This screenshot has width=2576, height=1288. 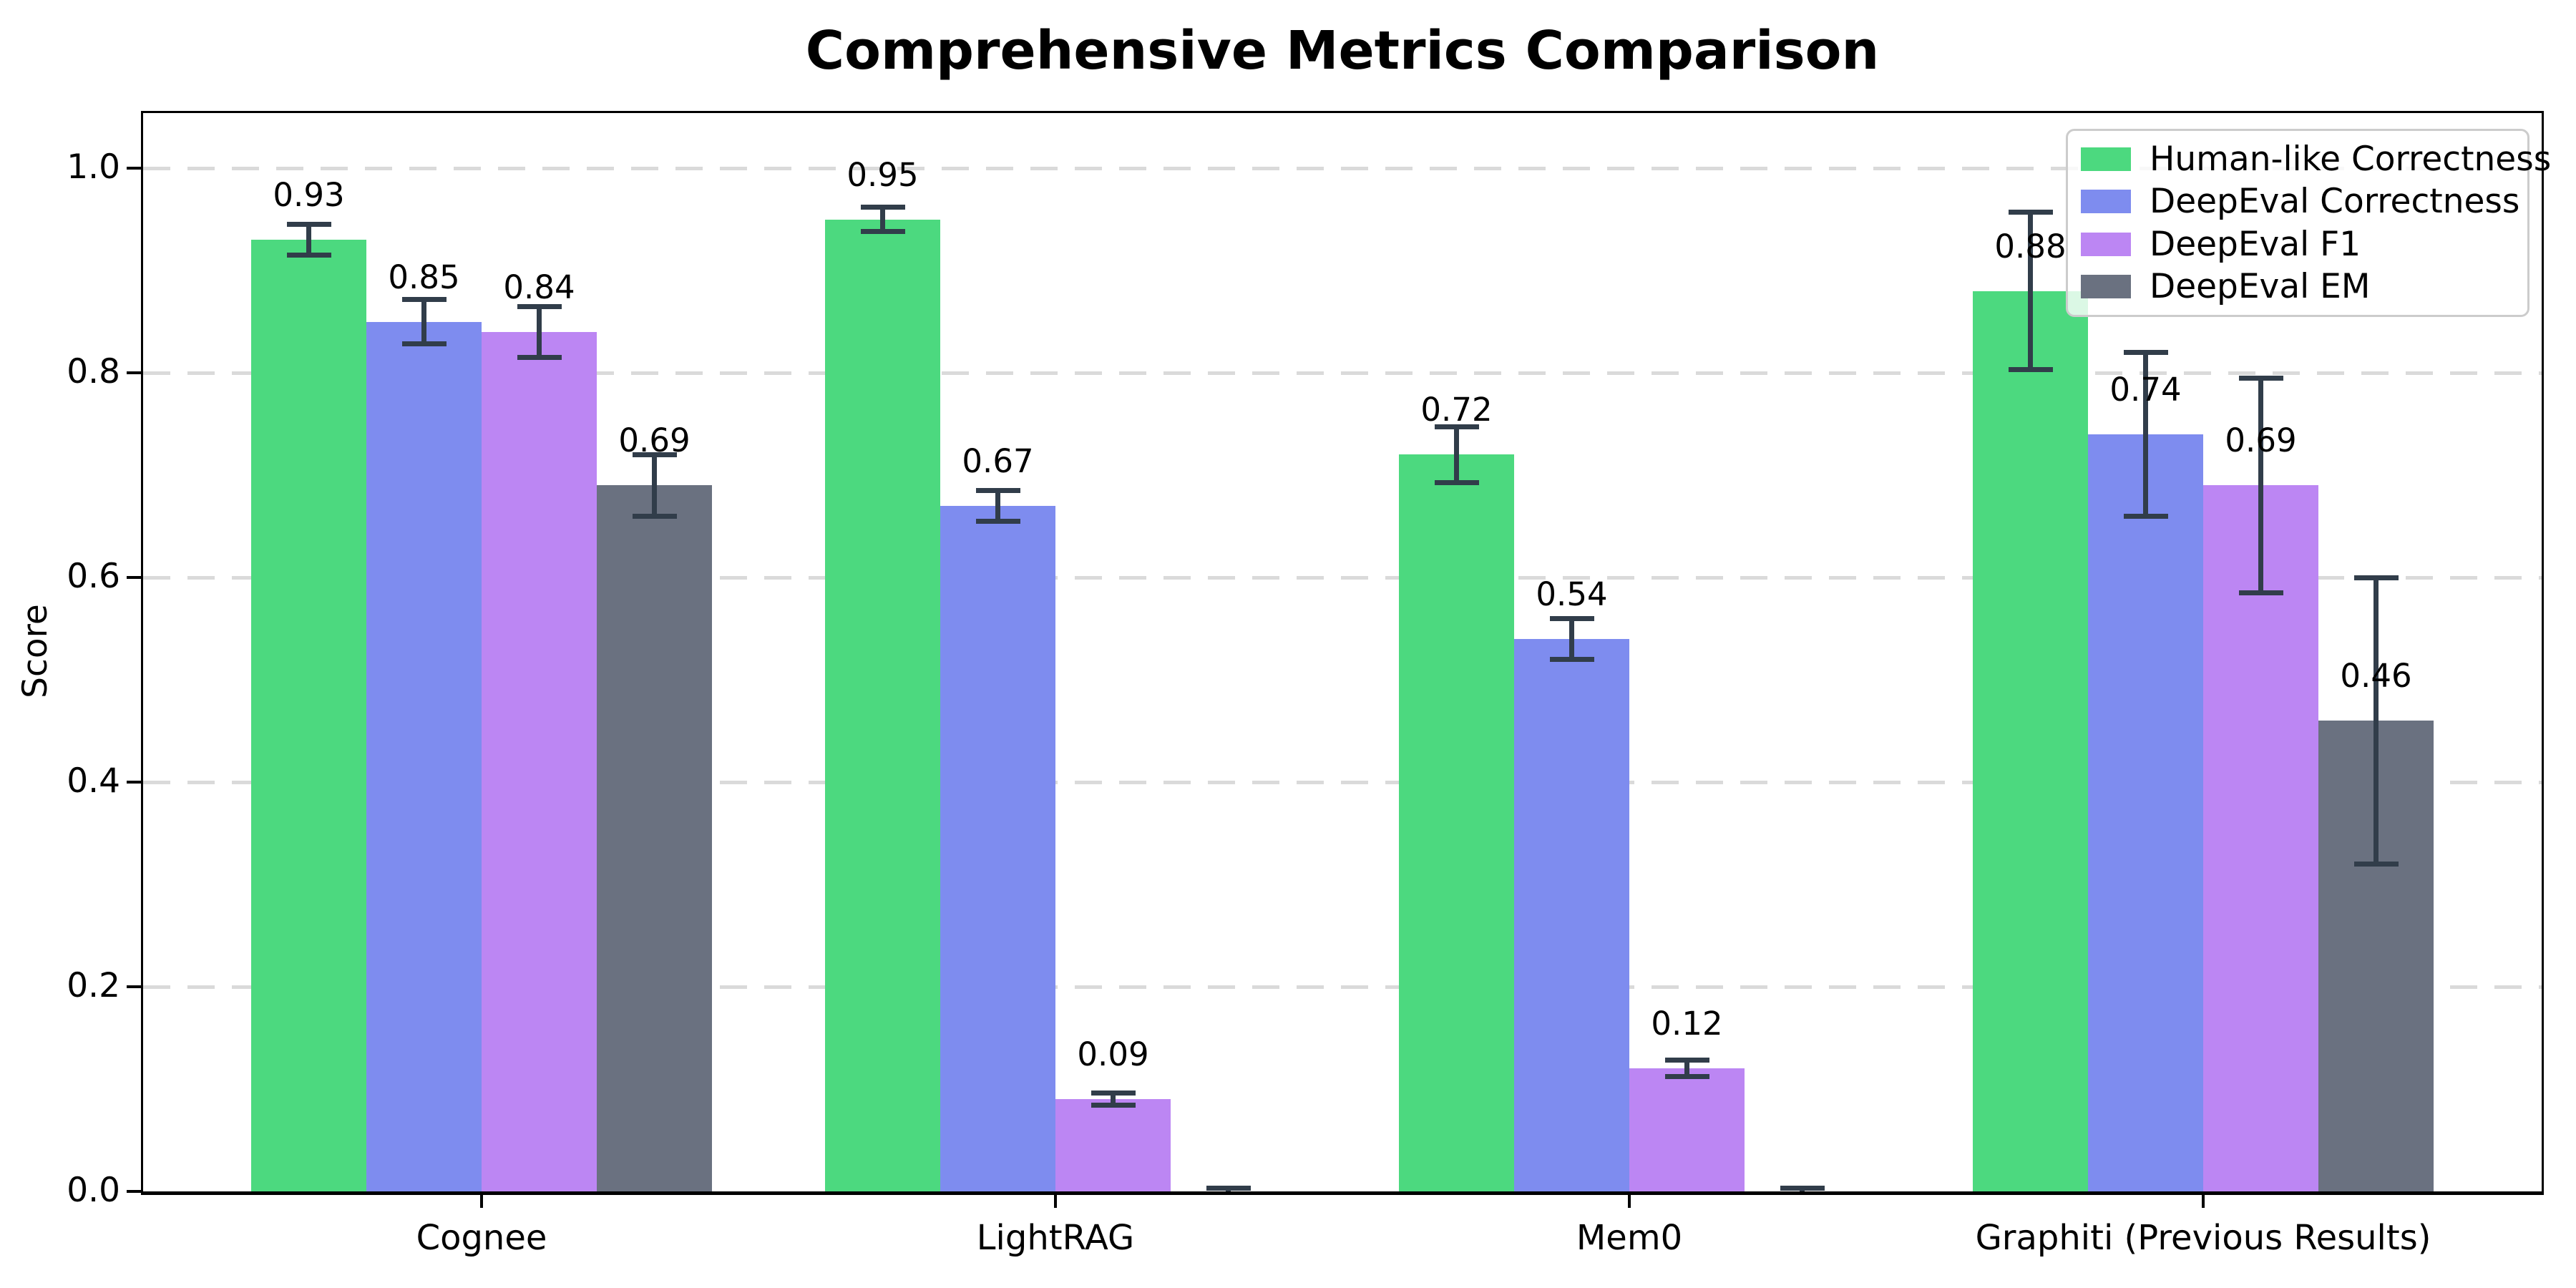 I want to click on legend-label: DeepEval Correctness, so click(x=2335, y=202).